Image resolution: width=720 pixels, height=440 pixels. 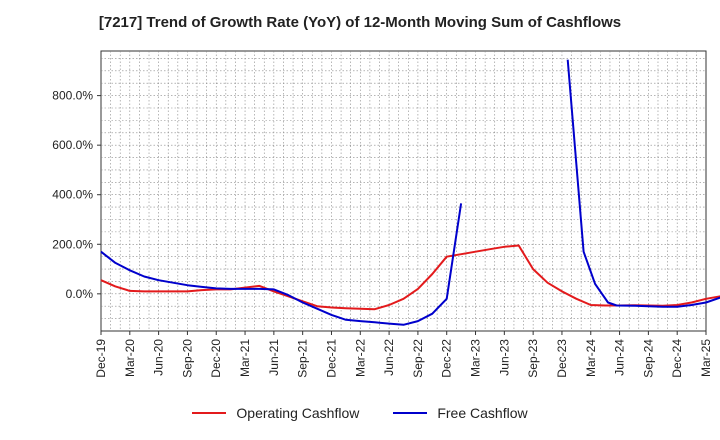 I want to click on x-tick-label: Mar-23, so click(x=476, y=358).